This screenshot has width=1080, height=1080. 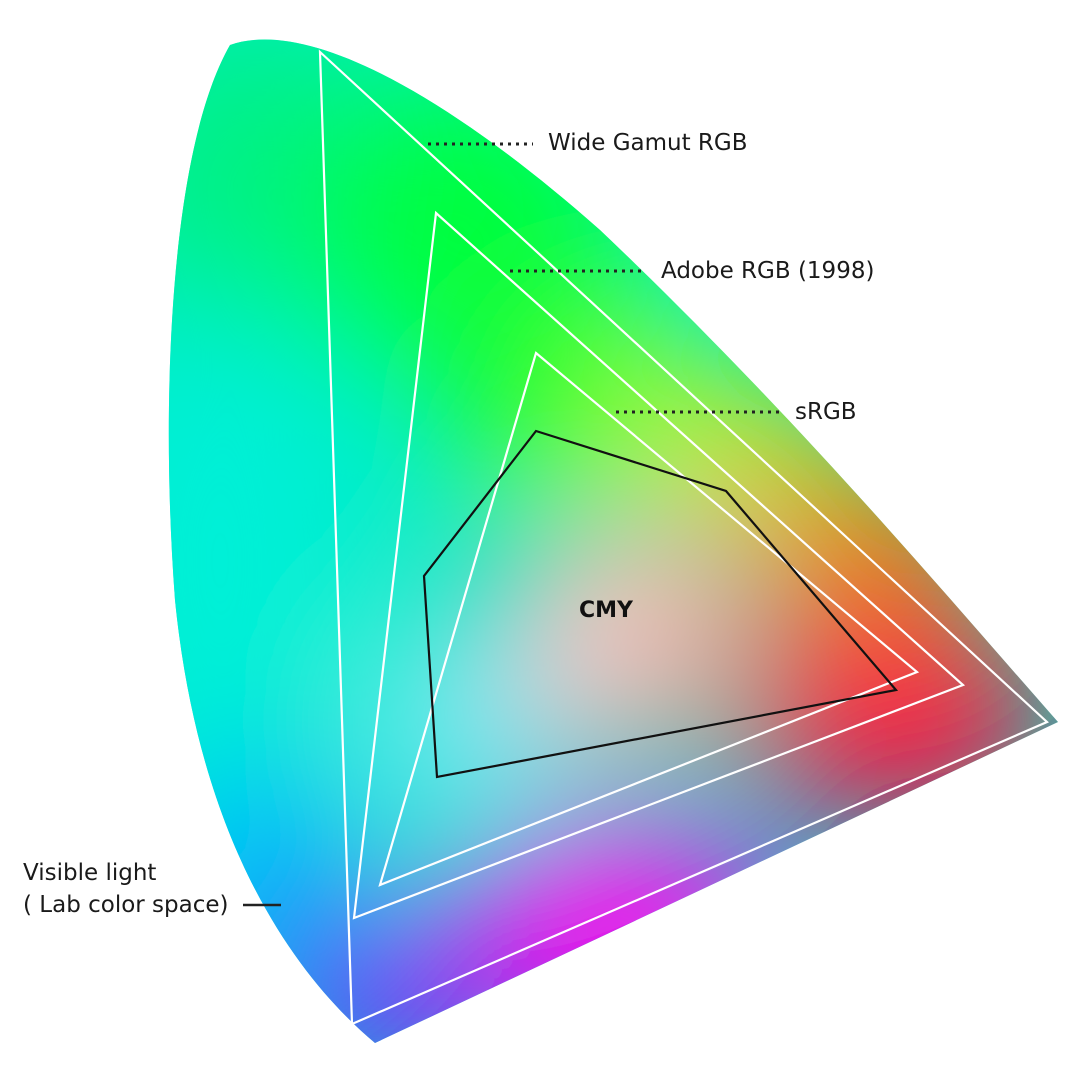 I want to click on cmy-label: CMY, so click(x=606, y=610).